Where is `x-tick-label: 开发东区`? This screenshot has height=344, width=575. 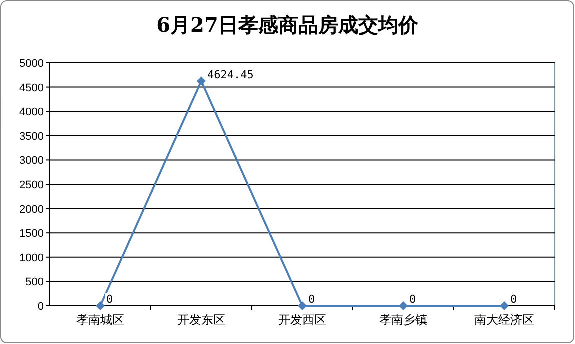
x-tick-label: 开发东区 is located at coordinates (202, 320).